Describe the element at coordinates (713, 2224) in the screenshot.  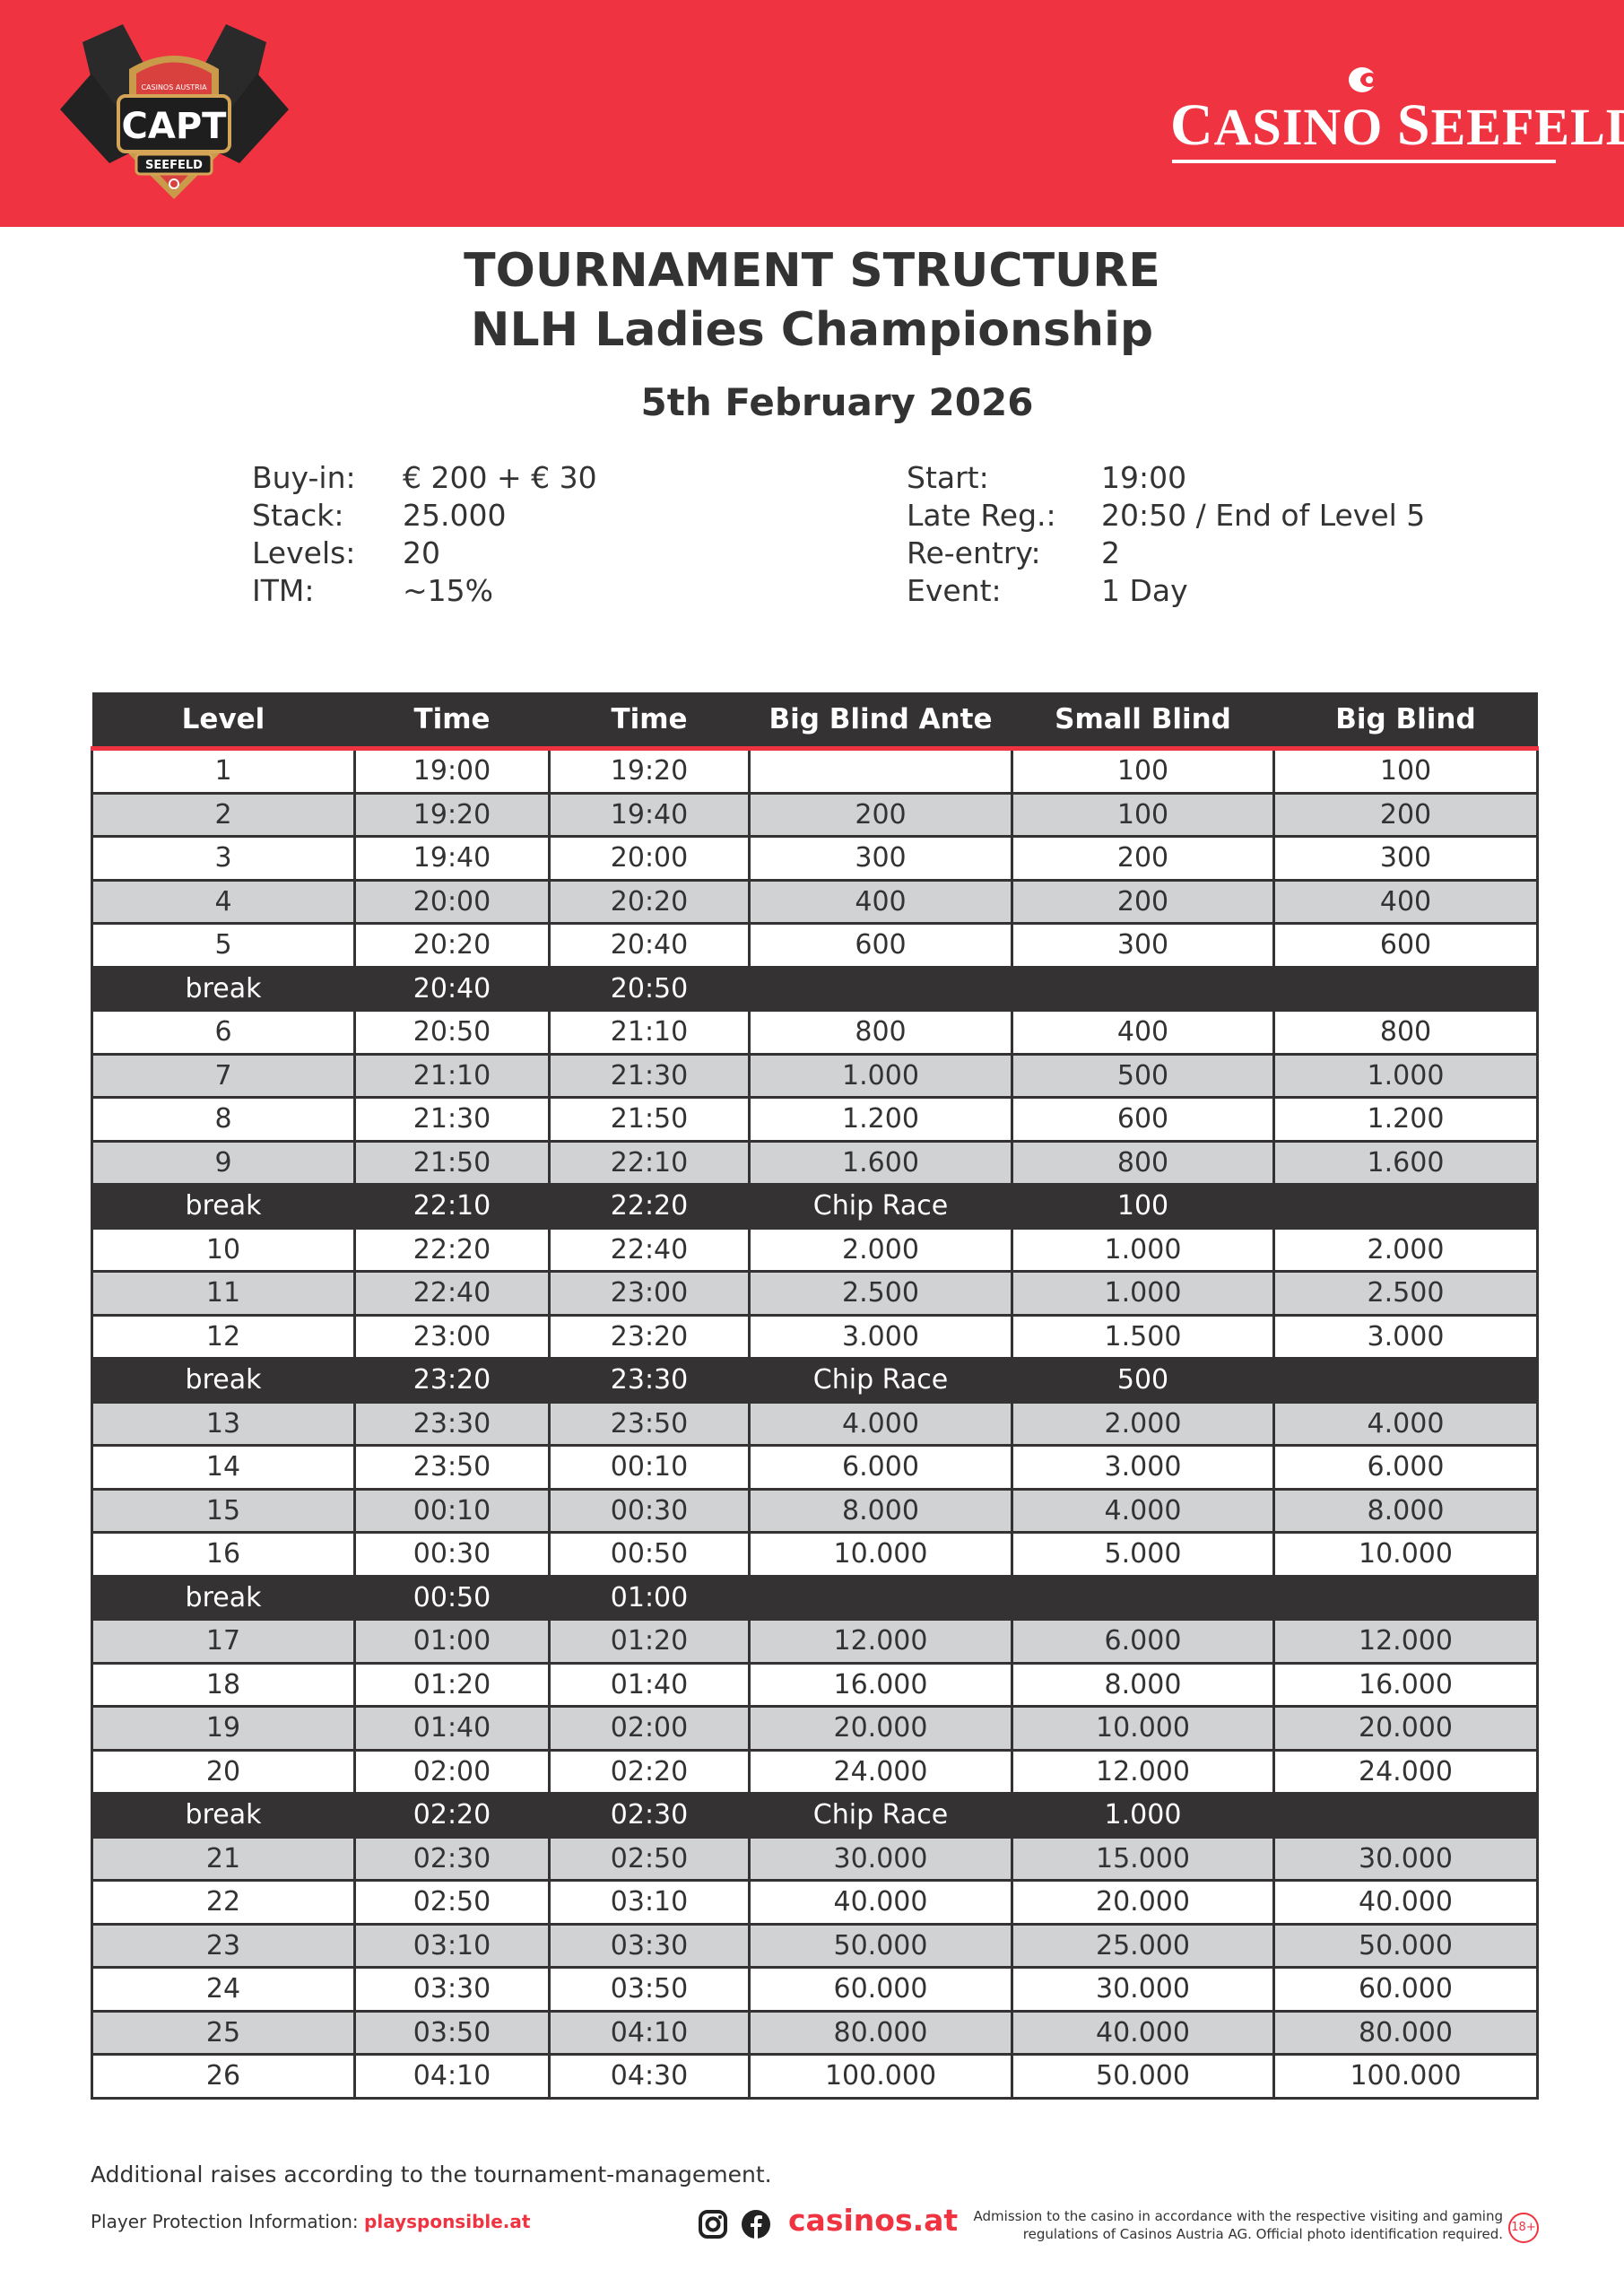
I see `instagram-icon` at that location.